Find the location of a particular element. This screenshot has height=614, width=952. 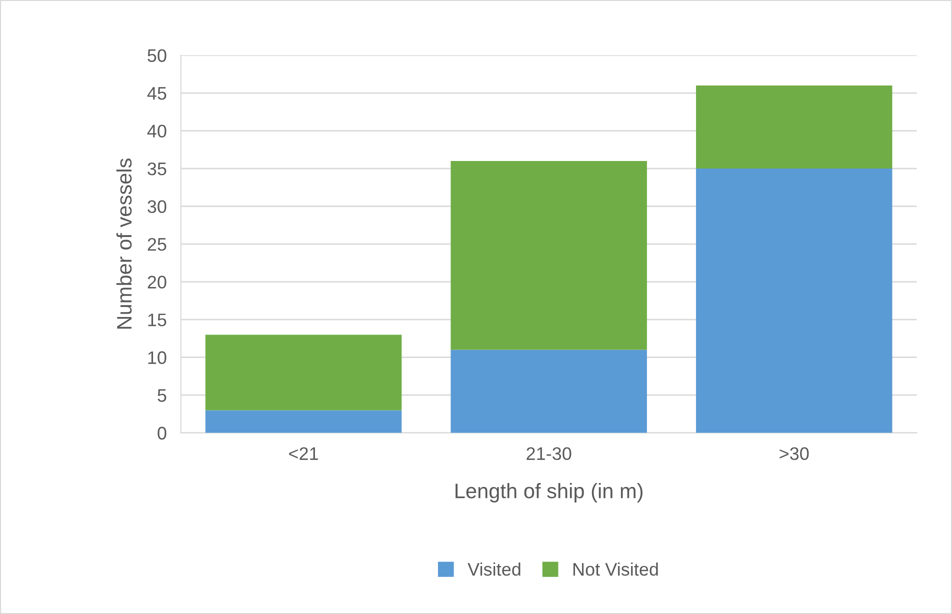

x-axis-title: Length of ship (in m) is located at coordinates (549, 492).